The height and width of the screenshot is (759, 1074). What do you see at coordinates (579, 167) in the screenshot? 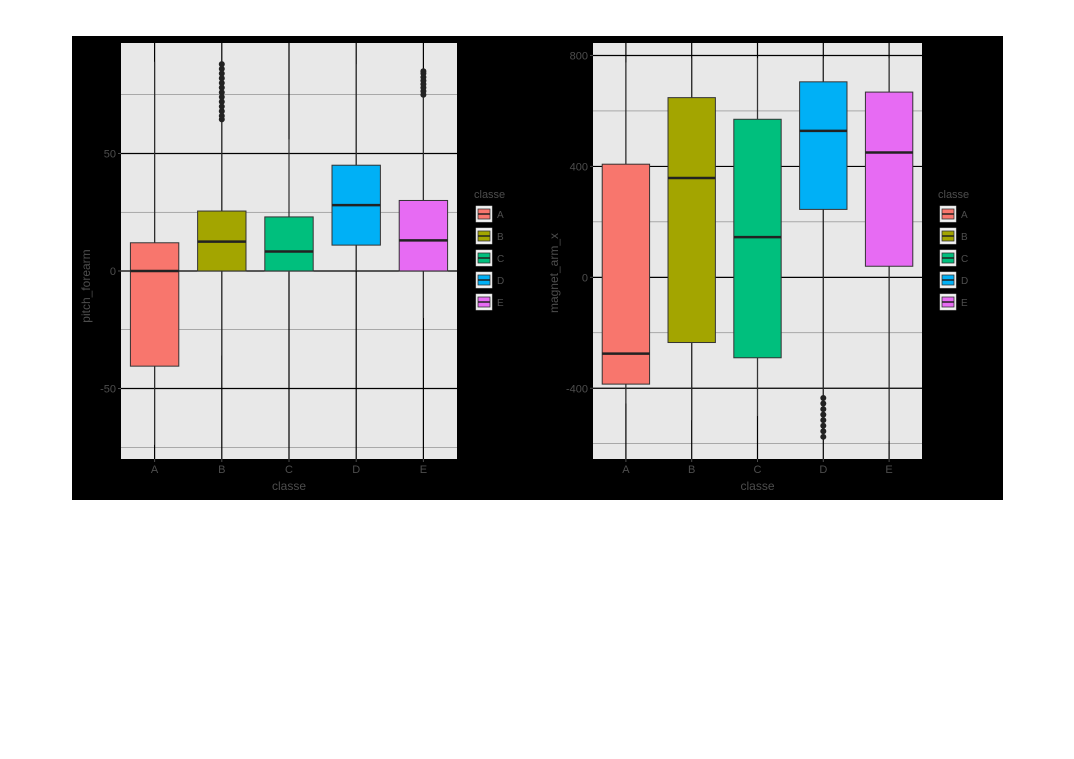
I see `y-tick-label: 400` at bounding box center [579, 167].